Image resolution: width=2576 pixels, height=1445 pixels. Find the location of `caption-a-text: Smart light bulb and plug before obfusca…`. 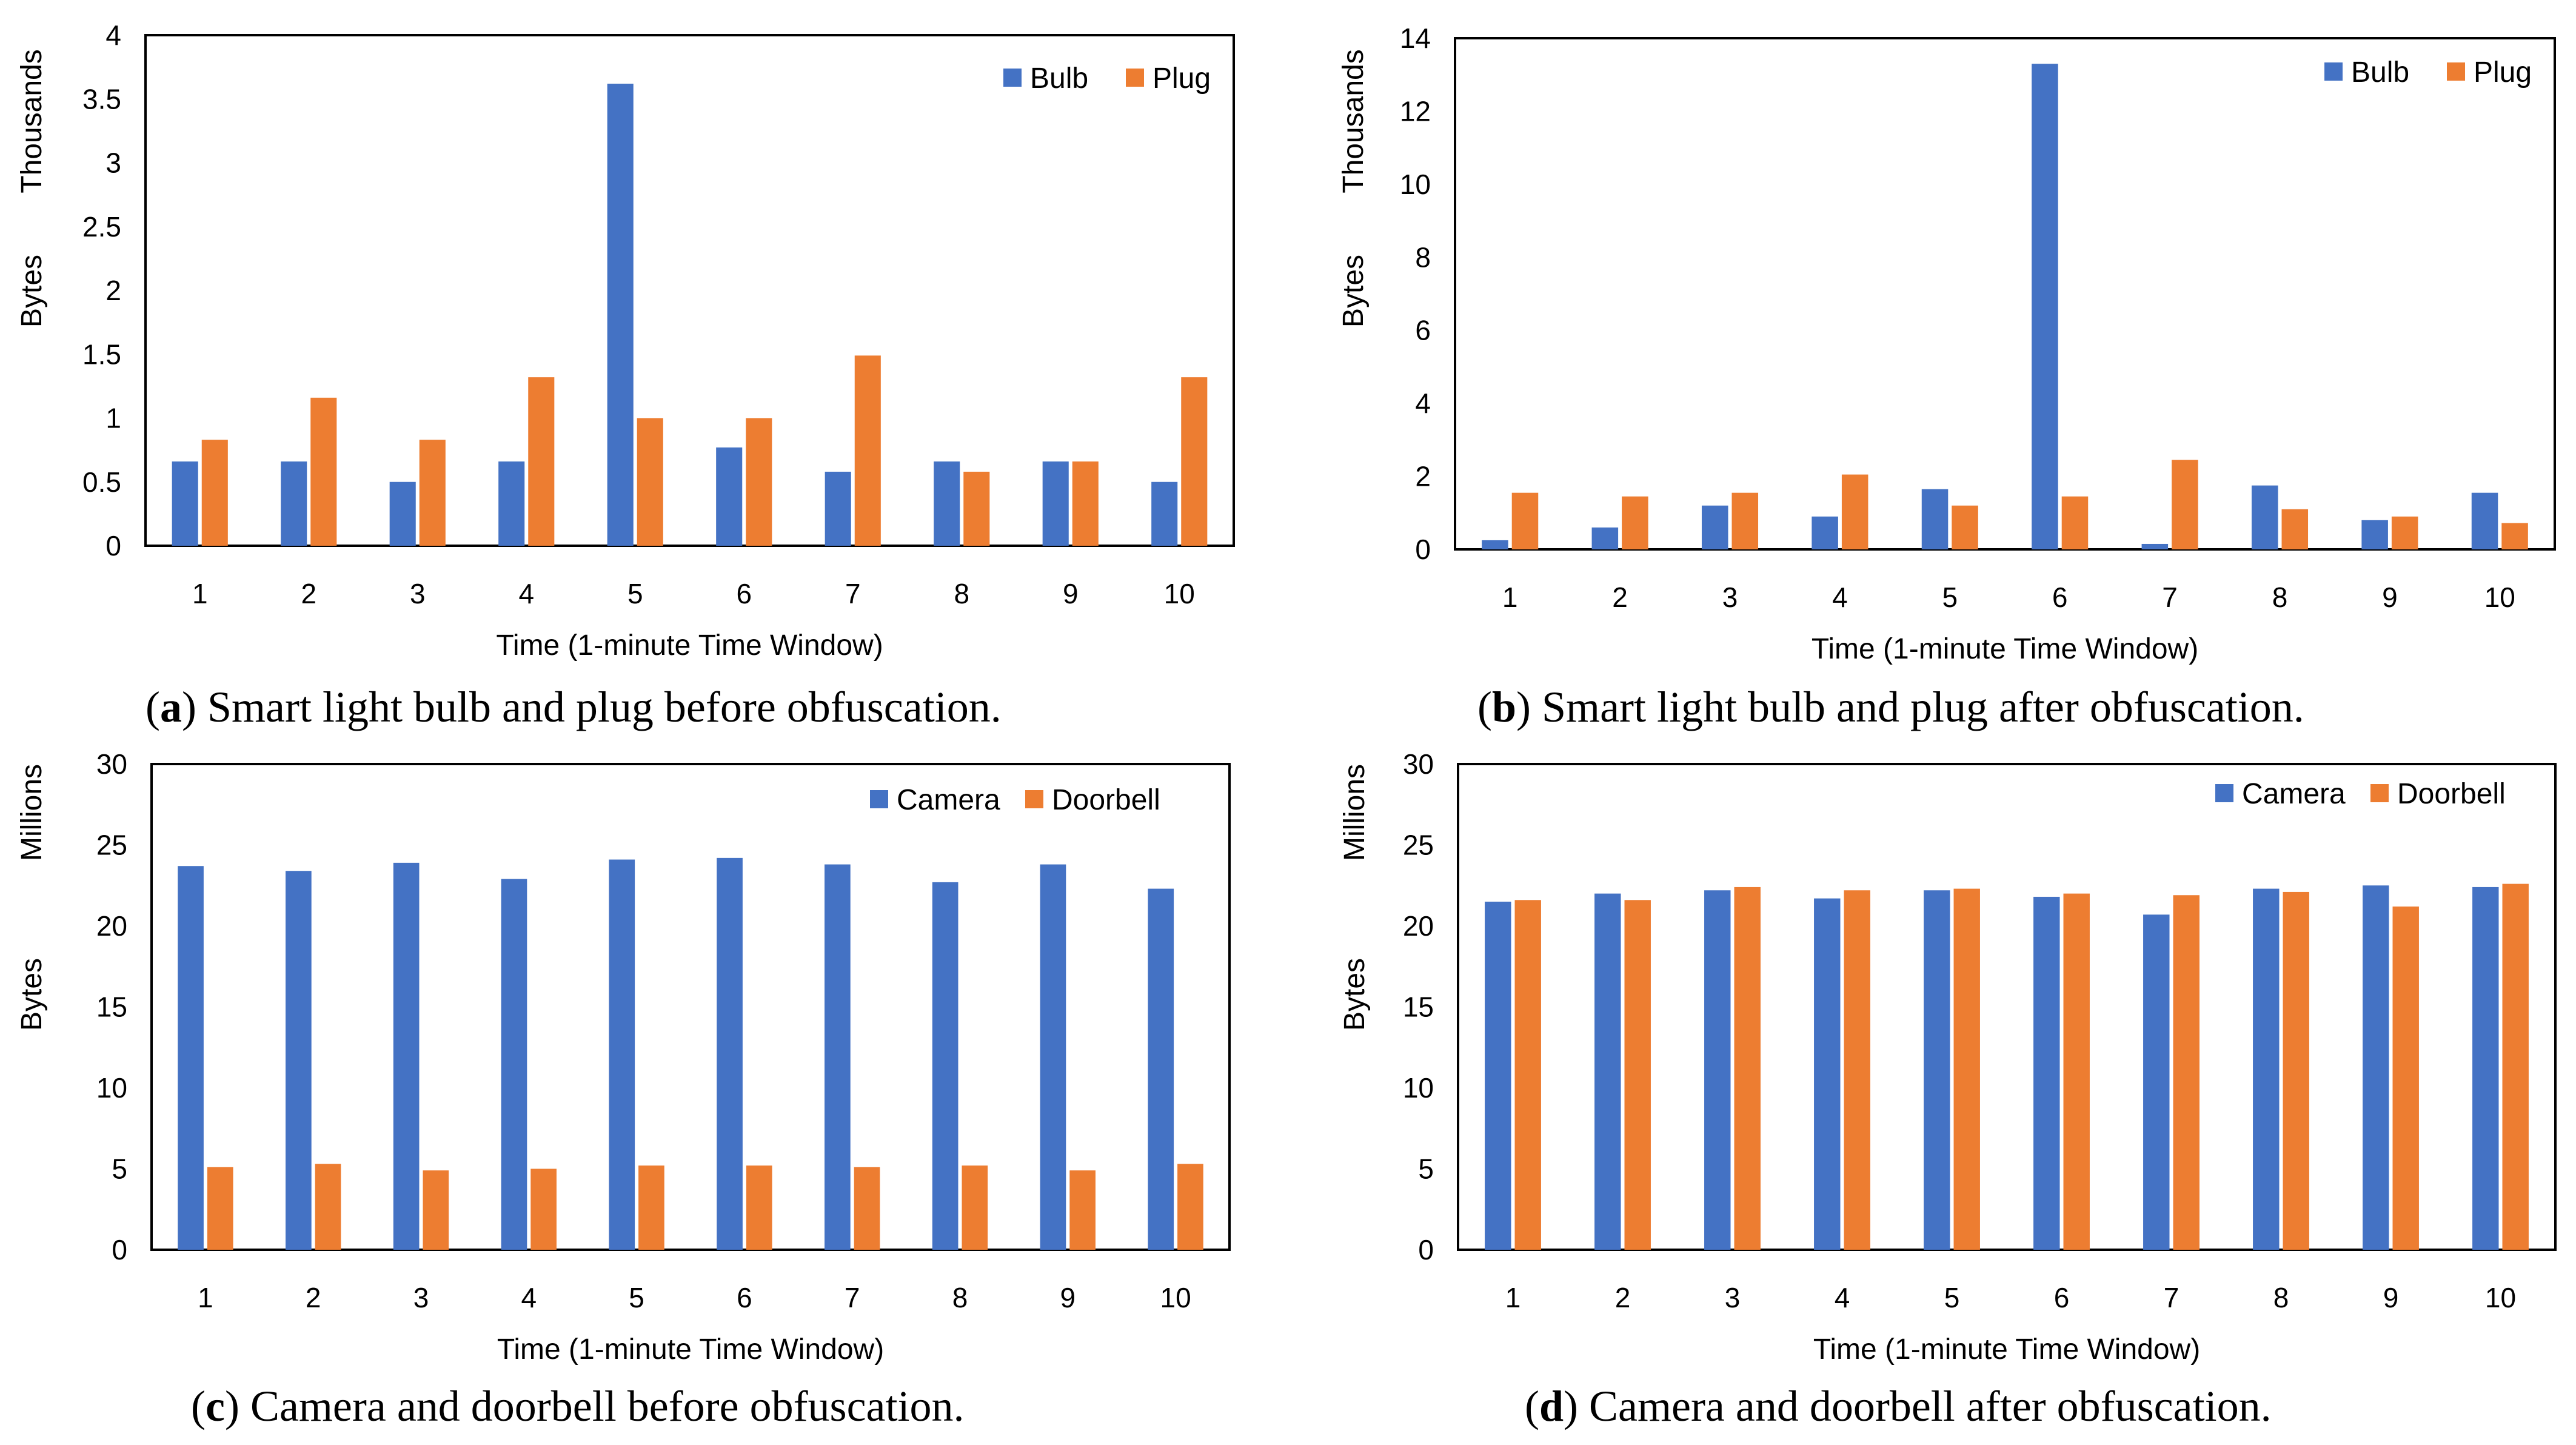

caption-a-text: Smart light bulb and plug before obfusca… is located at coordinates (604, 707).